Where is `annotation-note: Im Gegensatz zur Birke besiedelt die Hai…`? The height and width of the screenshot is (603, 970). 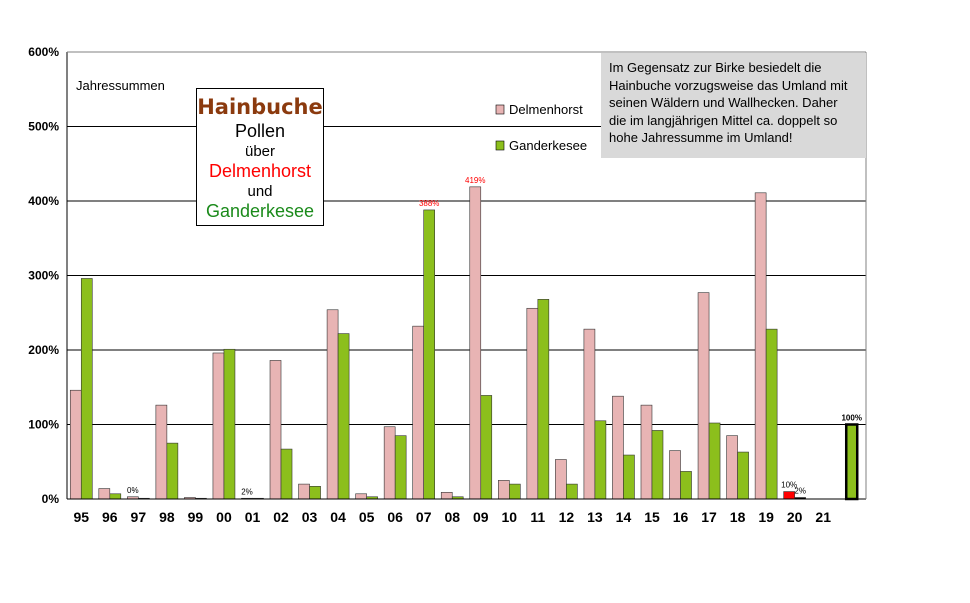 annotation-note: Im Gegensatz zur Birke besiedelt die Hai… is located at coordinates (733, 105).